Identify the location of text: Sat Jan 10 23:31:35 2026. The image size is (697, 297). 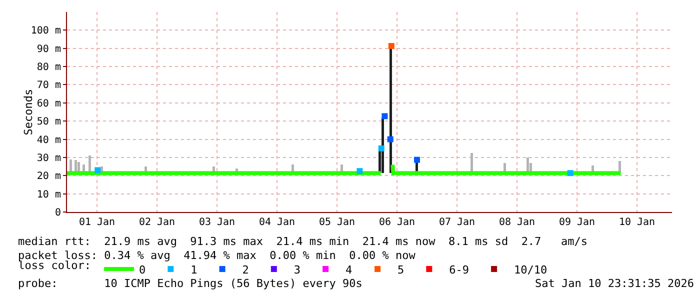
(614, 283).